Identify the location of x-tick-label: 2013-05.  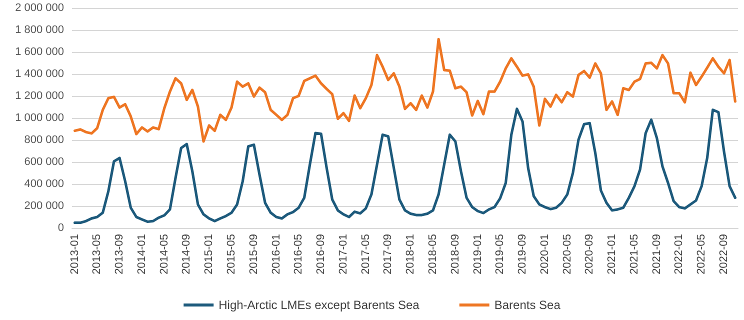
(97, 254).